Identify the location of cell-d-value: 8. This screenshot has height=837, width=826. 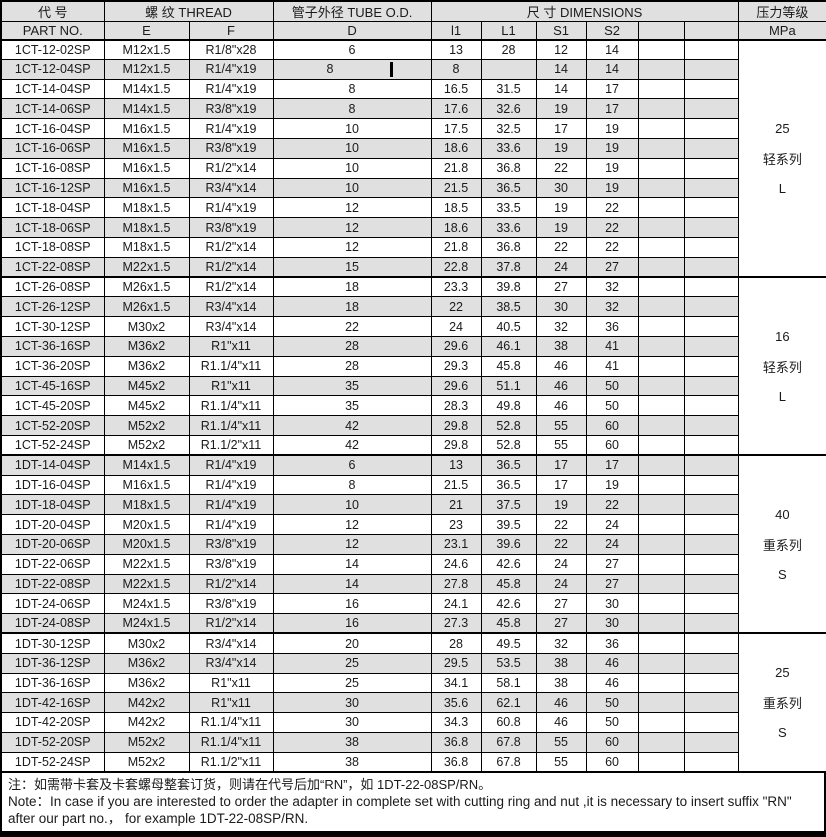
(330, 69).